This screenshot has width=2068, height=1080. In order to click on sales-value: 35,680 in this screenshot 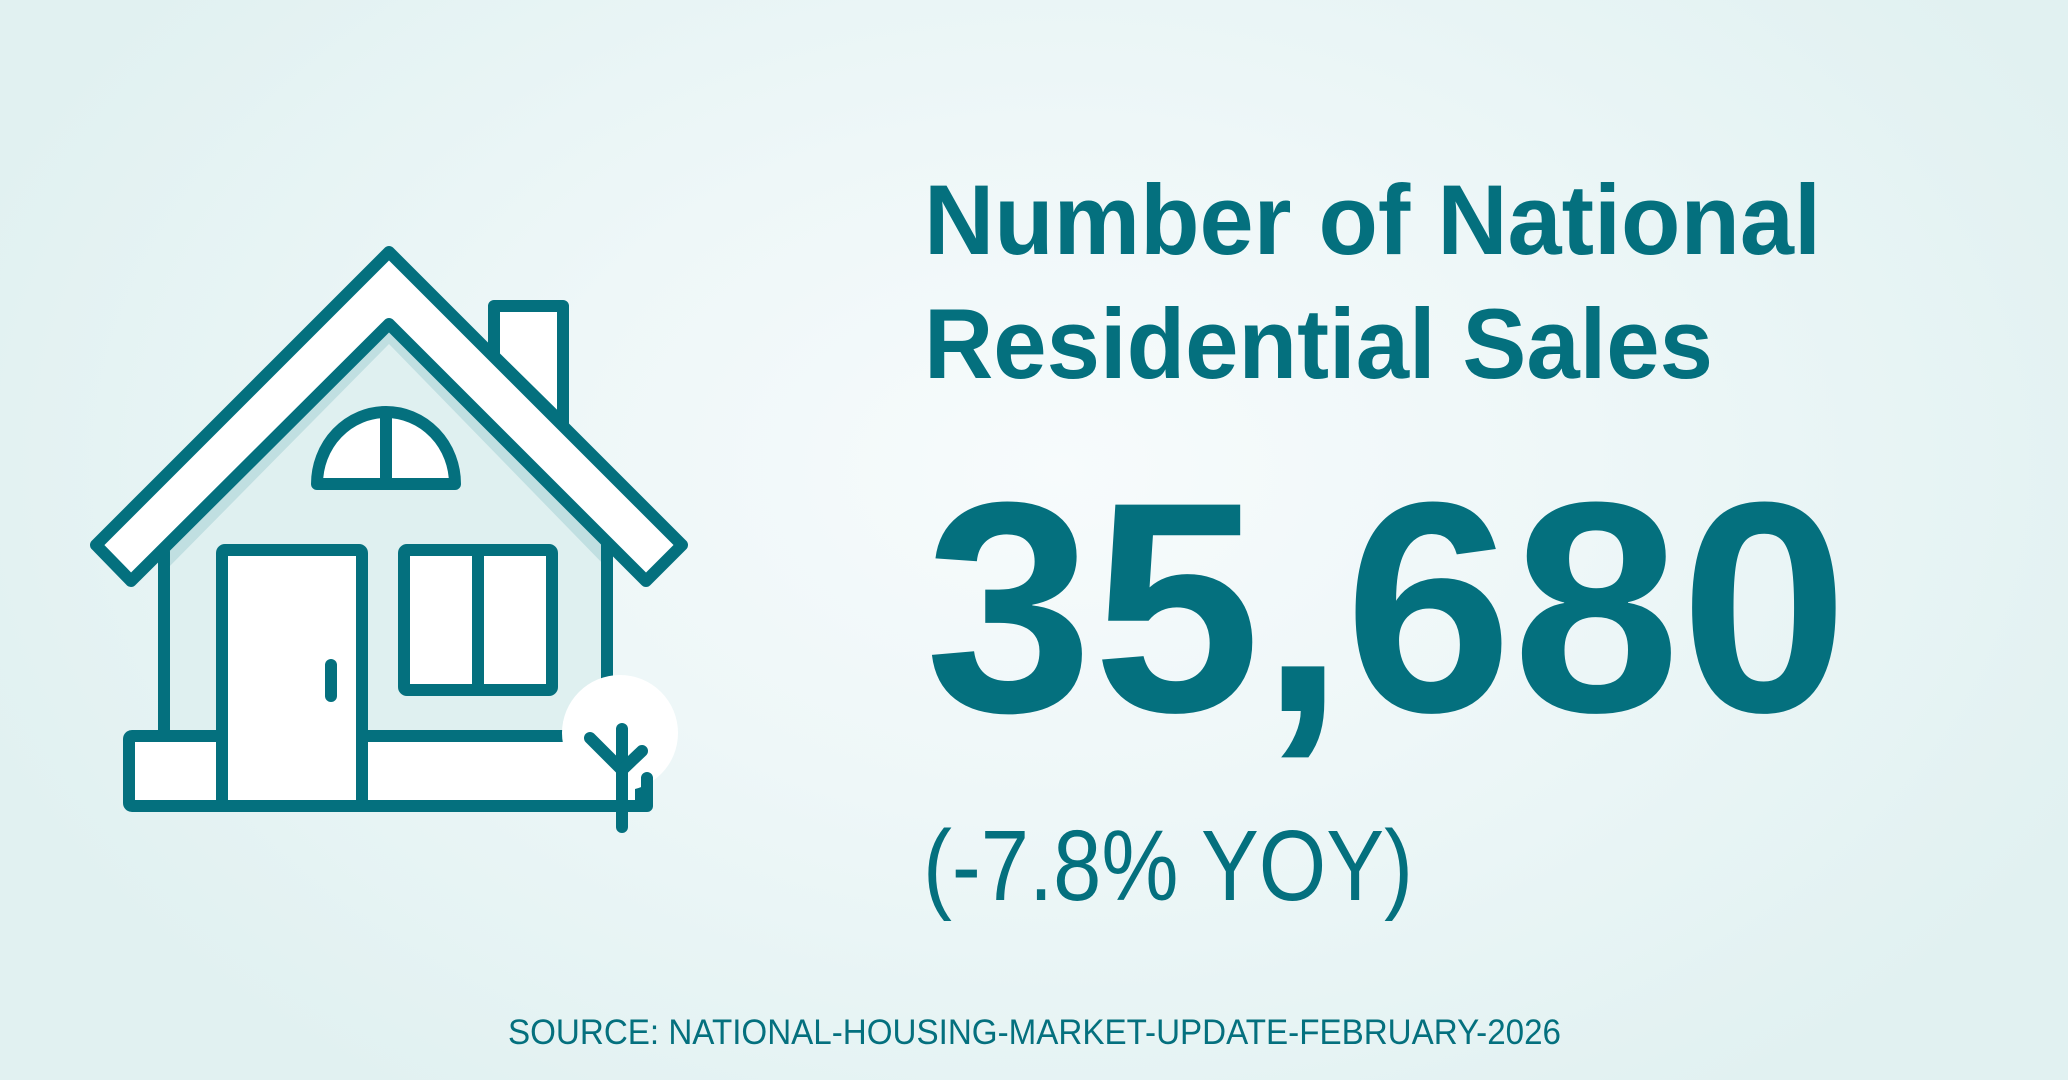, I will do `click(1386, 607)`.